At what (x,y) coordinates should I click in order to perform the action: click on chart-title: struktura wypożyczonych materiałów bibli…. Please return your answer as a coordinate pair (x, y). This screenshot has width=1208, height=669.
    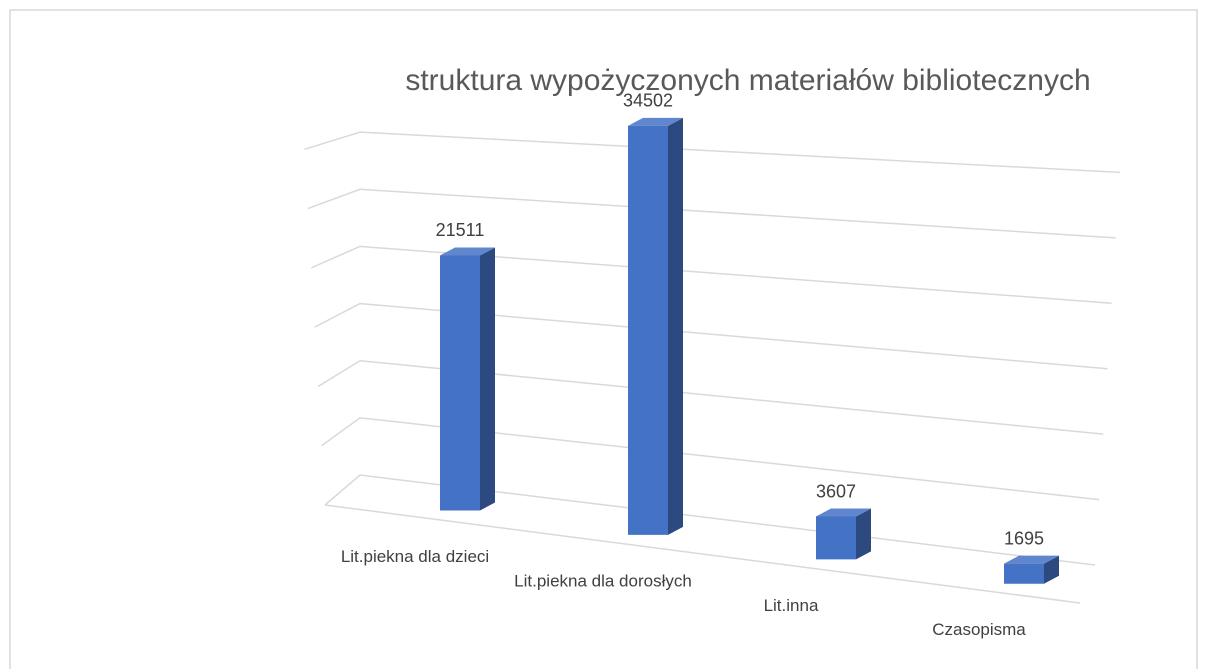
    Looking at the image, I should click on (747, 80).